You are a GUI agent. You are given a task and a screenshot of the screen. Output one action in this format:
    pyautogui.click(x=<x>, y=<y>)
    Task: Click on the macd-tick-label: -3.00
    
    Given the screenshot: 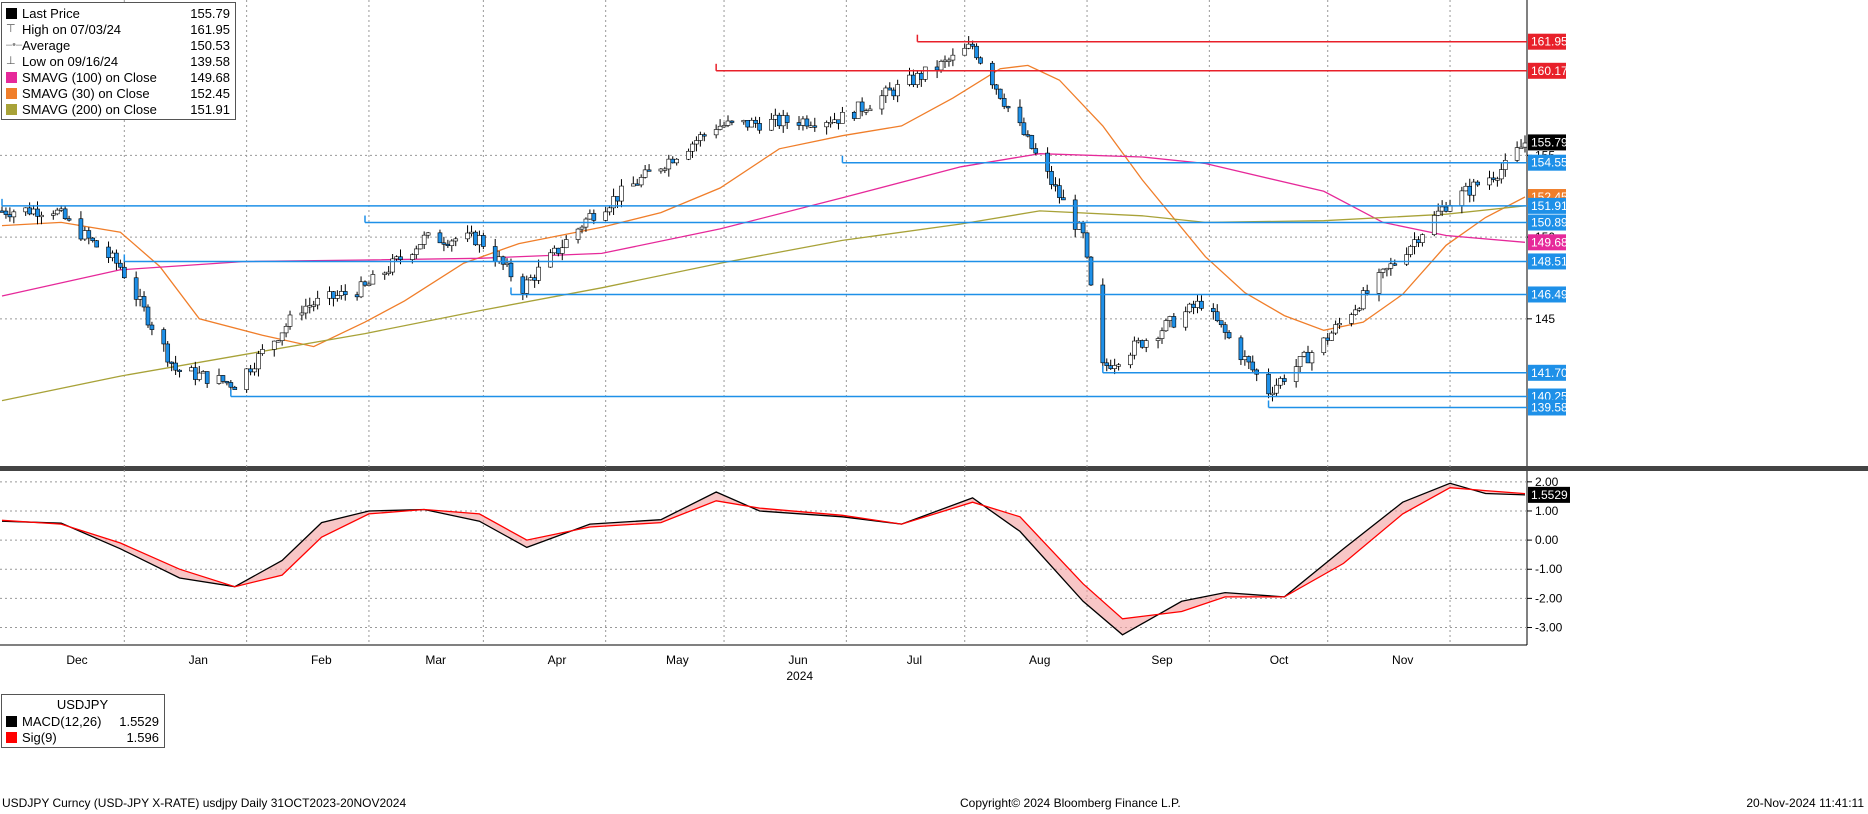 What is the action you would take?
    pyautogui.click(x=1549, y=628)
    